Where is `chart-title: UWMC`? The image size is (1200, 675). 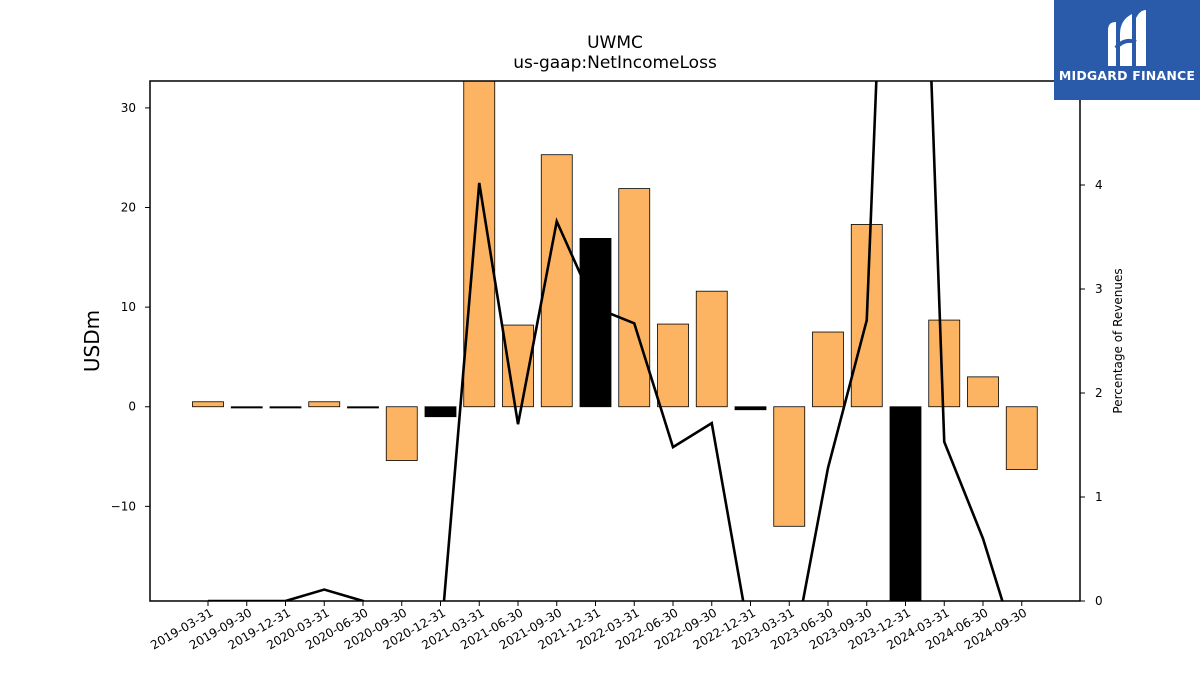 chart-title: UWMC is located at coordinates (615, 43).